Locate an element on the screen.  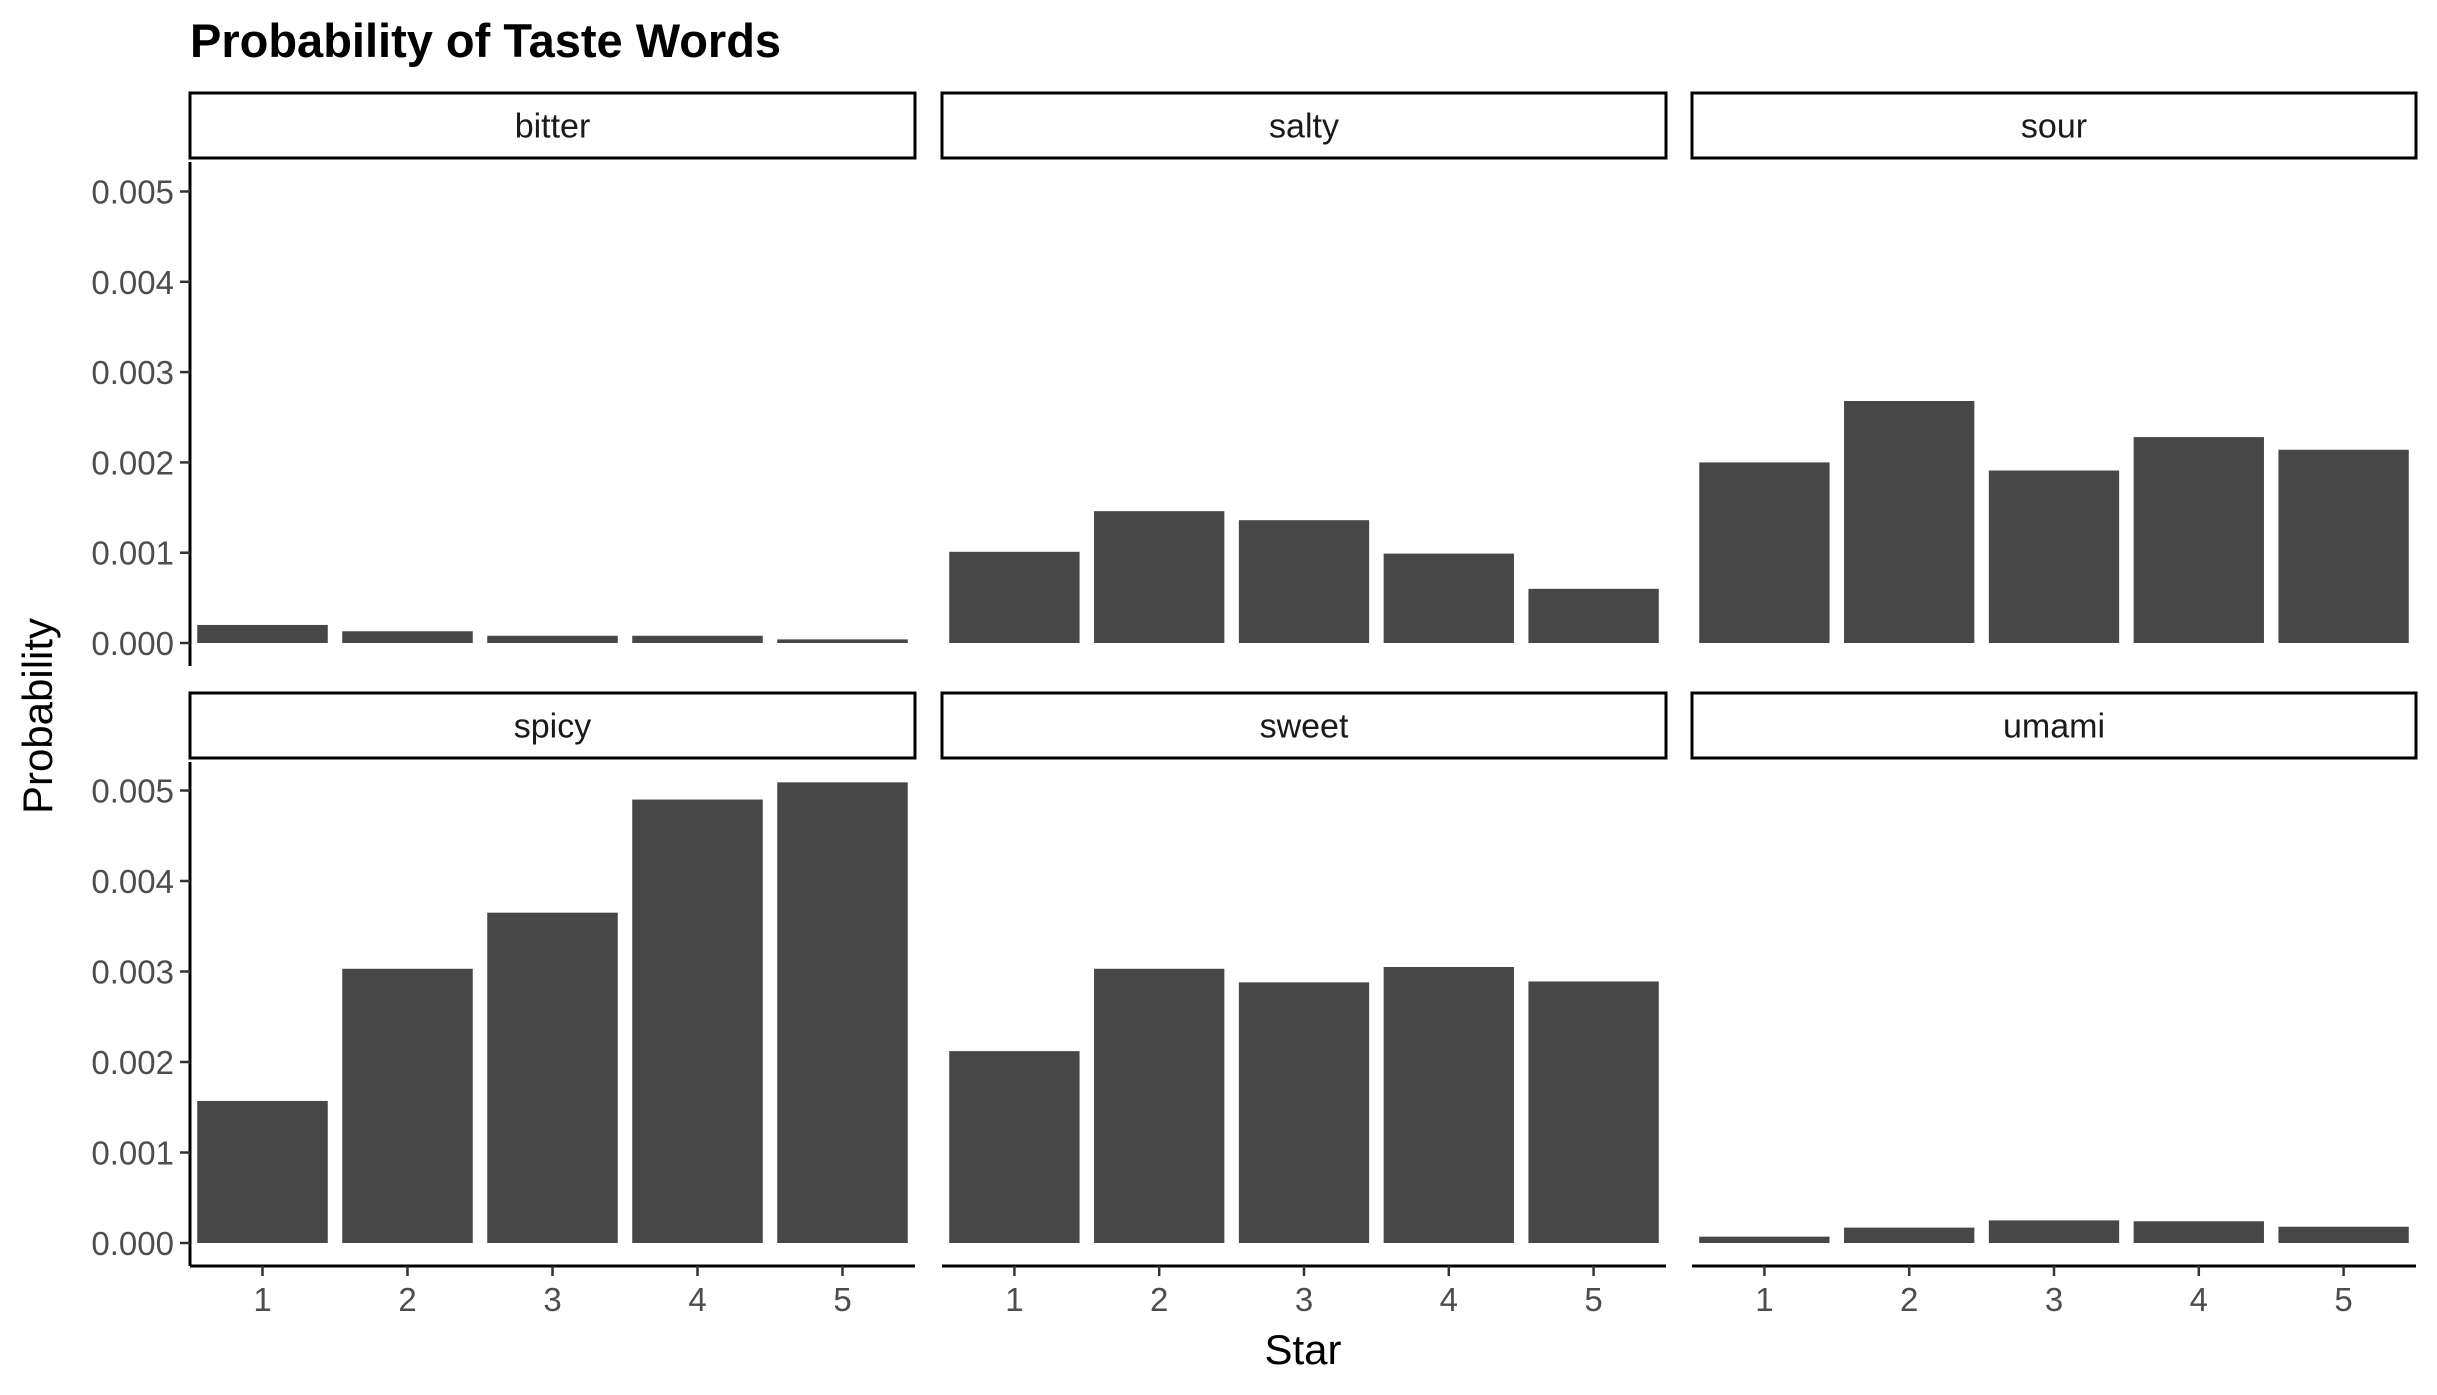
facet-panel-sour: sour is located at coordinates (2054, 367).